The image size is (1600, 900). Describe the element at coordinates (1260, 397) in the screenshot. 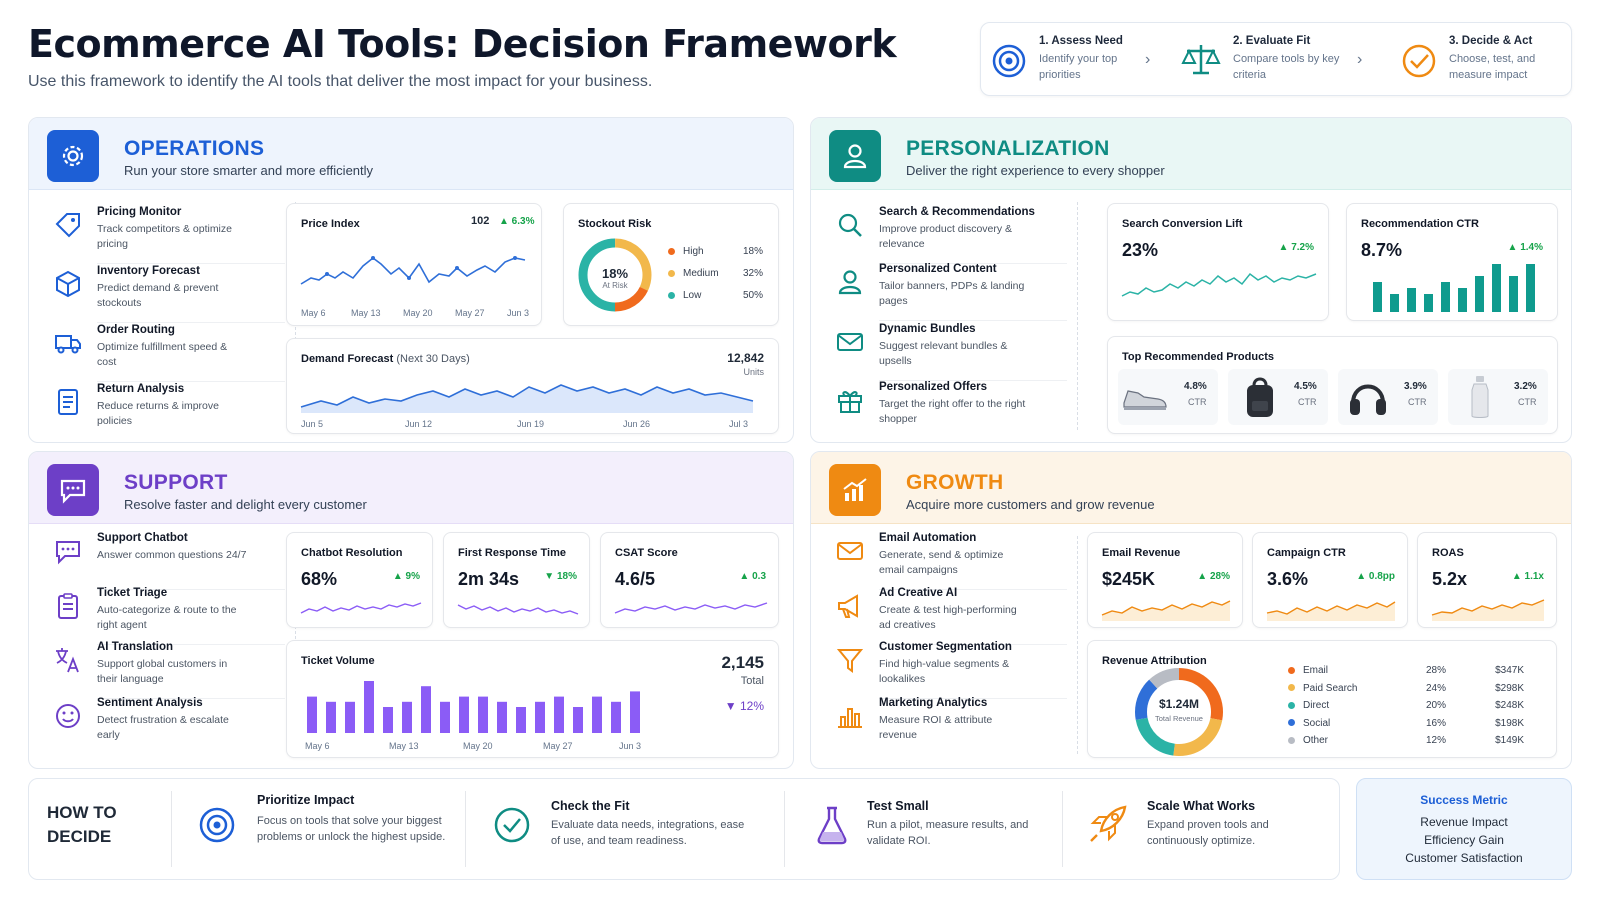

I see `backpack-icon` at that location.